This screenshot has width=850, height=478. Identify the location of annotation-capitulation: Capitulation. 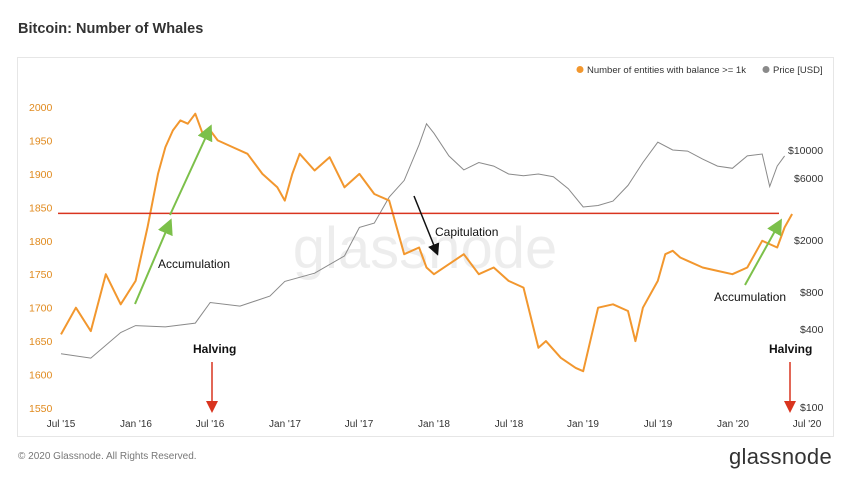
(466, 232).